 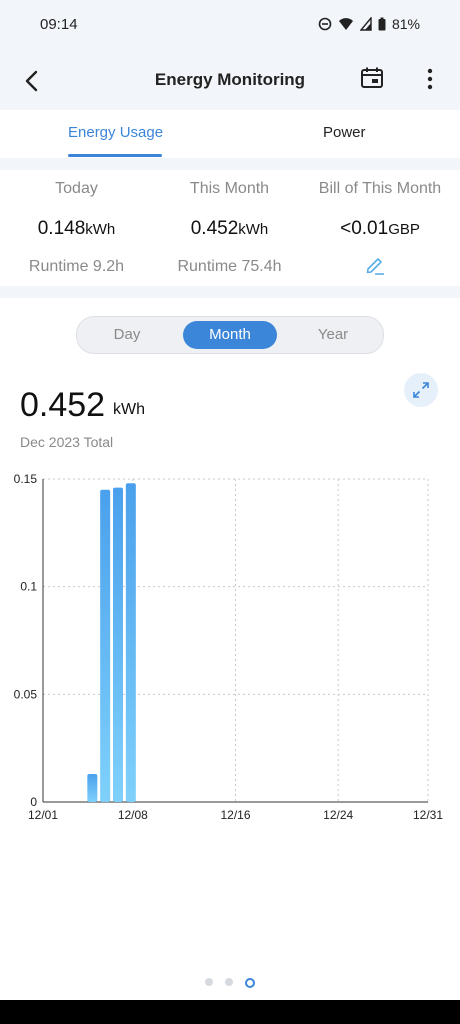 I want to click on expand-chart-button, so click(x=421, y=390).